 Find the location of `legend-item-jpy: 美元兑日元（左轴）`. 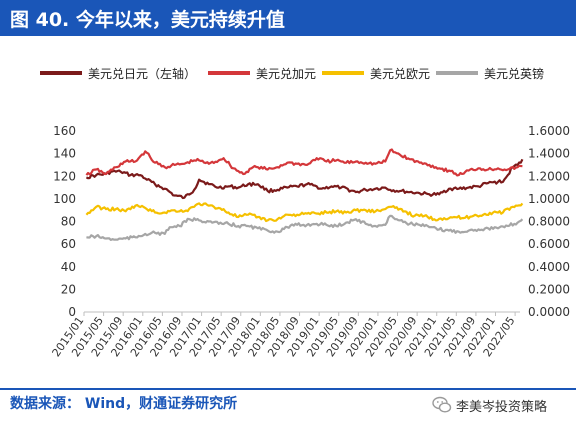

legend-item-jpy: 美元兑日元（左轴） is located at coordinates (118, 73).